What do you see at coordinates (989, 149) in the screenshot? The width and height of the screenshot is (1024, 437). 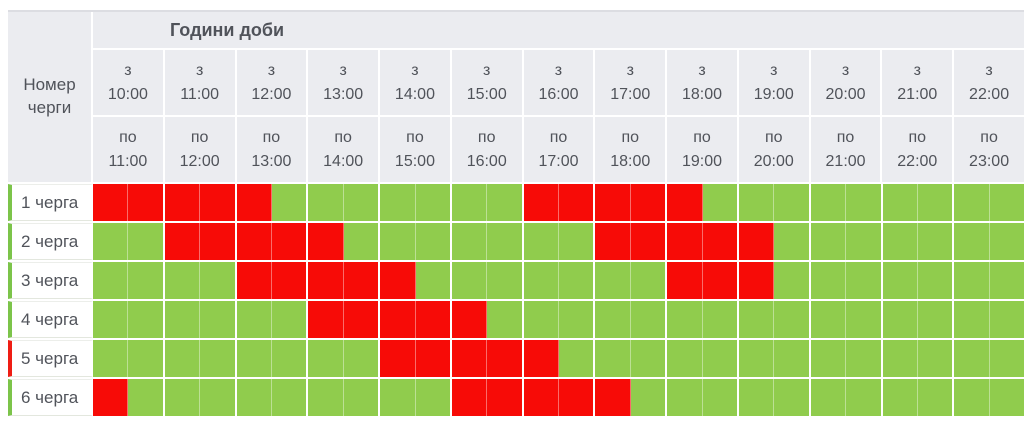 I see `column-to-cell: по 23:00` at bounding box center [989, 149].